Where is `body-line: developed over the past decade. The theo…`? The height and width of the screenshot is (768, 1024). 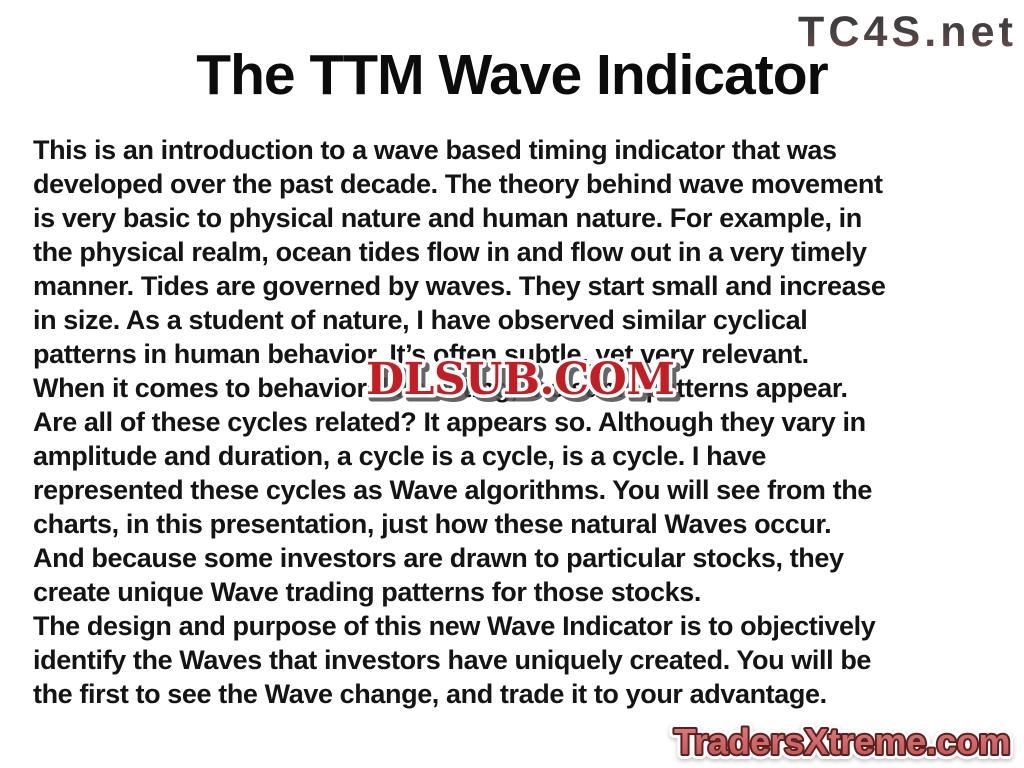 body-line: developed over the past decade. The theo… is located at coordinates (458, 184).